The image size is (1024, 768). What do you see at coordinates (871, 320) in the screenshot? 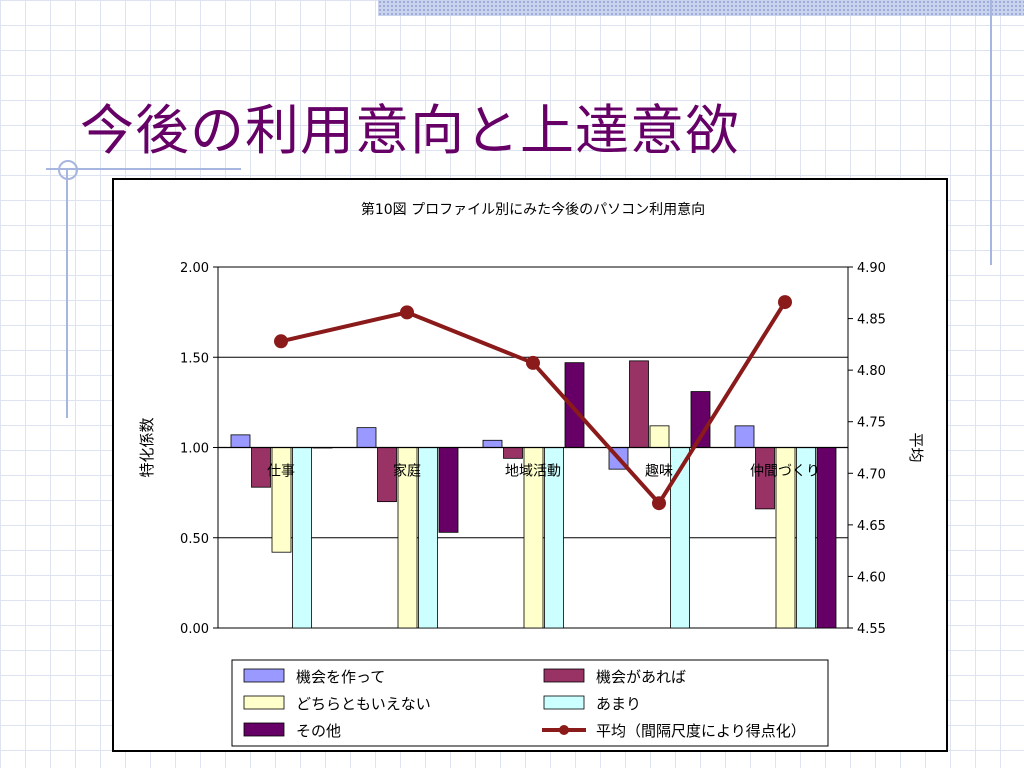
I see `y2-tick-label-6: 4.85` at bounding box center [871, 320].